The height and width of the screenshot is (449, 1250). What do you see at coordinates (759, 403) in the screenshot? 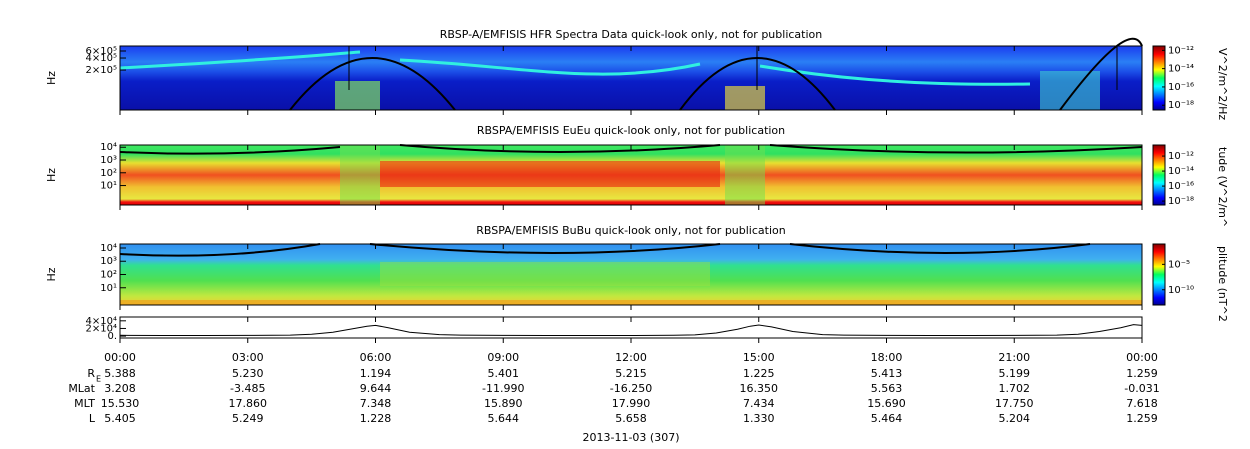
I see `ephemeris-value: 7.434` at bounding box center [759, 403].